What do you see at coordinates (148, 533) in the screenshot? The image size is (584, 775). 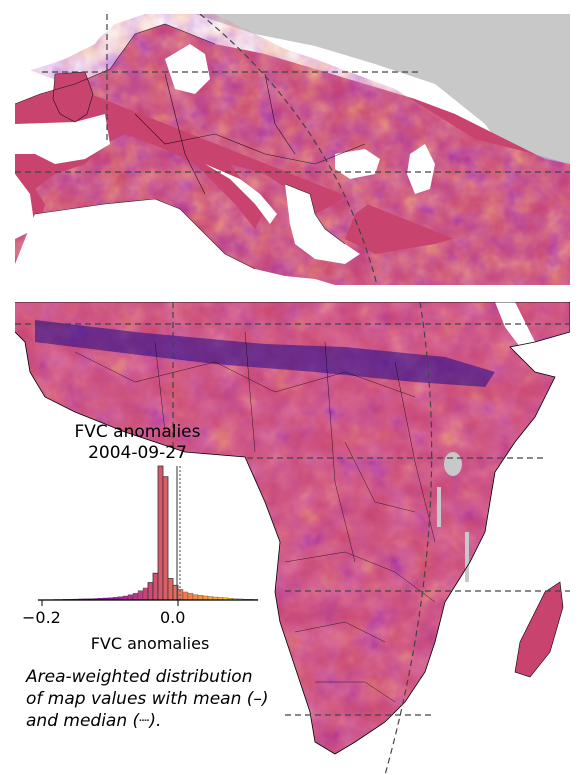 I see `histogram-bars` at bounding box center [148, 533].